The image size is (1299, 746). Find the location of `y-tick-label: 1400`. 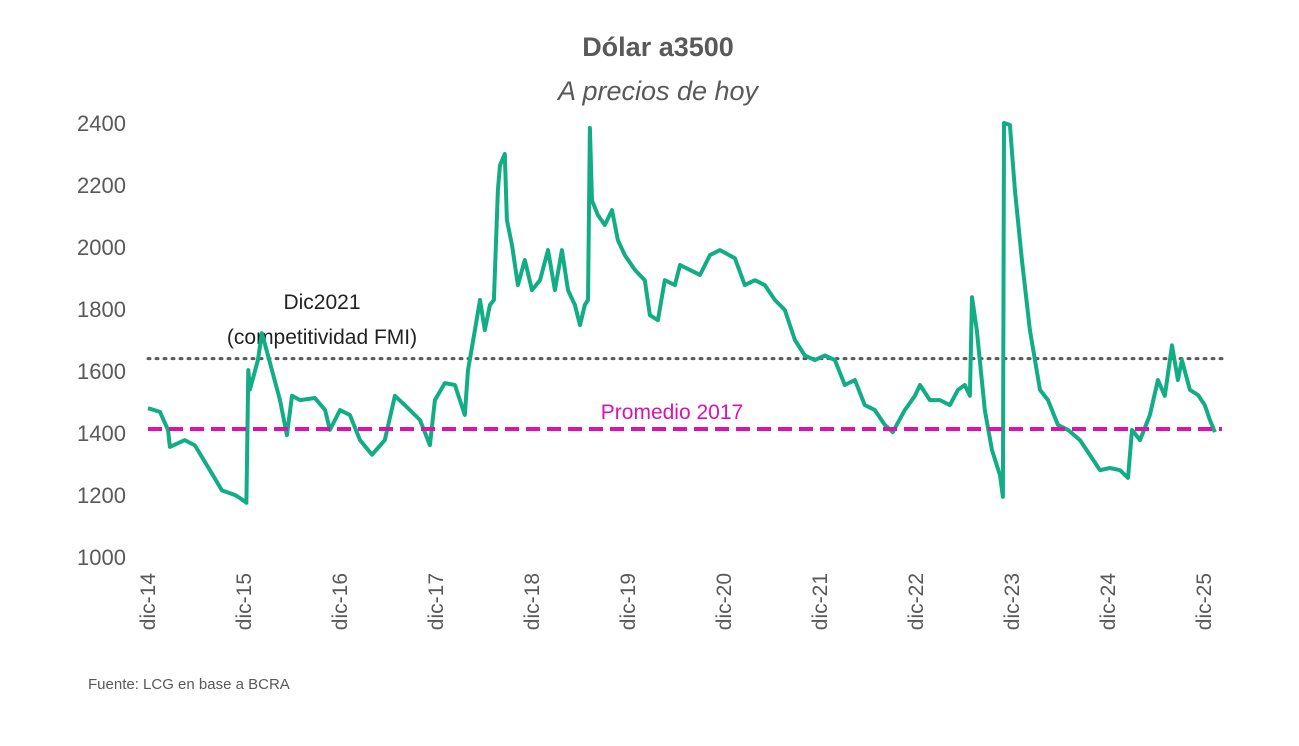

y-tick-label: 1400 is located at coordinates (101, 433).